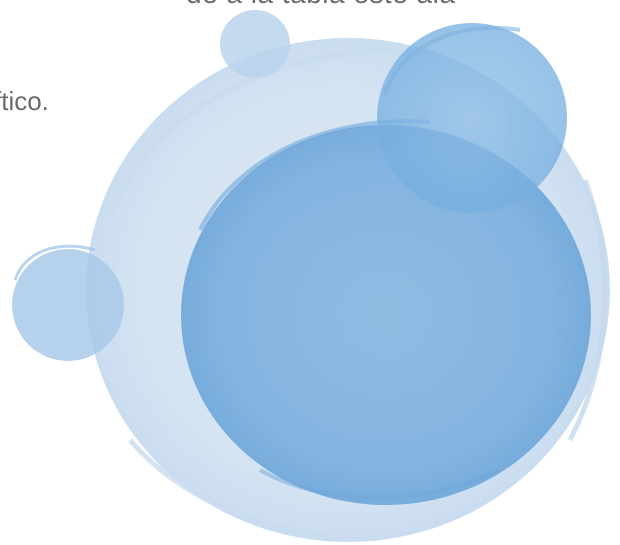 Image resolution: width=620 pixels, height=545 pixels. Describe the element at coordinates (24, 101) in the screenshot. I see `slide-text-second: ftico.` at that location.